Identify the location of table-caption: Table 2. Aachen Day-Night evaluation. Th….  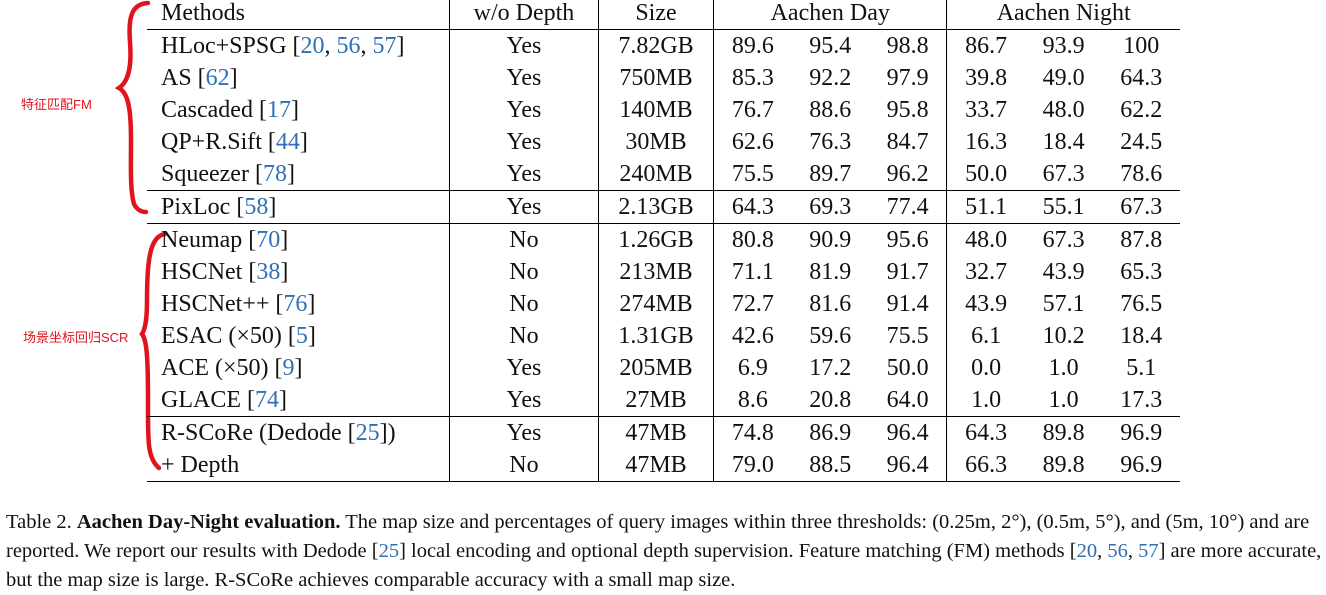
(664, 551).